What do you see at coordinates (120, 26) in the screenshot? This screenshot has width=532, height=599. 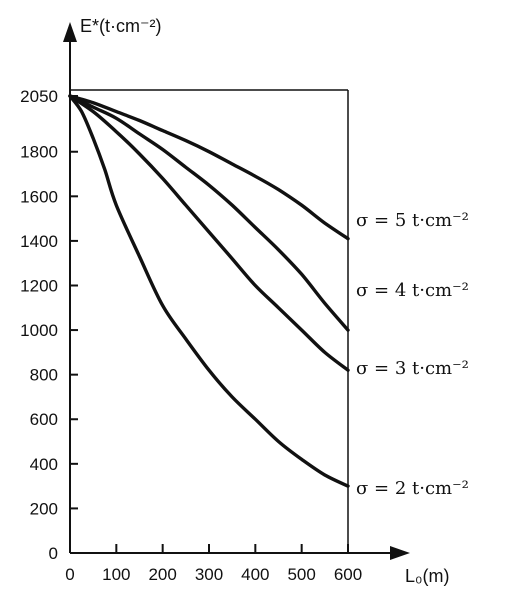 I see `y-axis-label: E*(t·cm⁻²)` at bounding box center [120, 26].